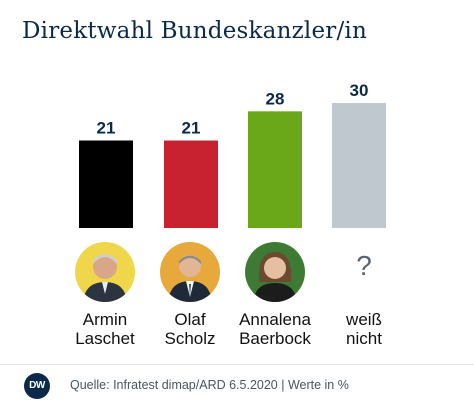 This screenshot has width=474, height=412. I want to click on label-laschet-last: Laschet, so click(105, 338).